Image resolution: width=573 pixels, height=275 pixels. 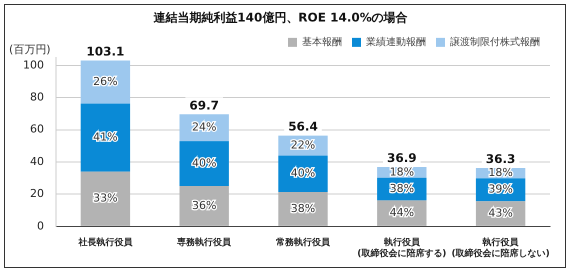 I want to click on annotation: 43%, so click(x=500, y=213).